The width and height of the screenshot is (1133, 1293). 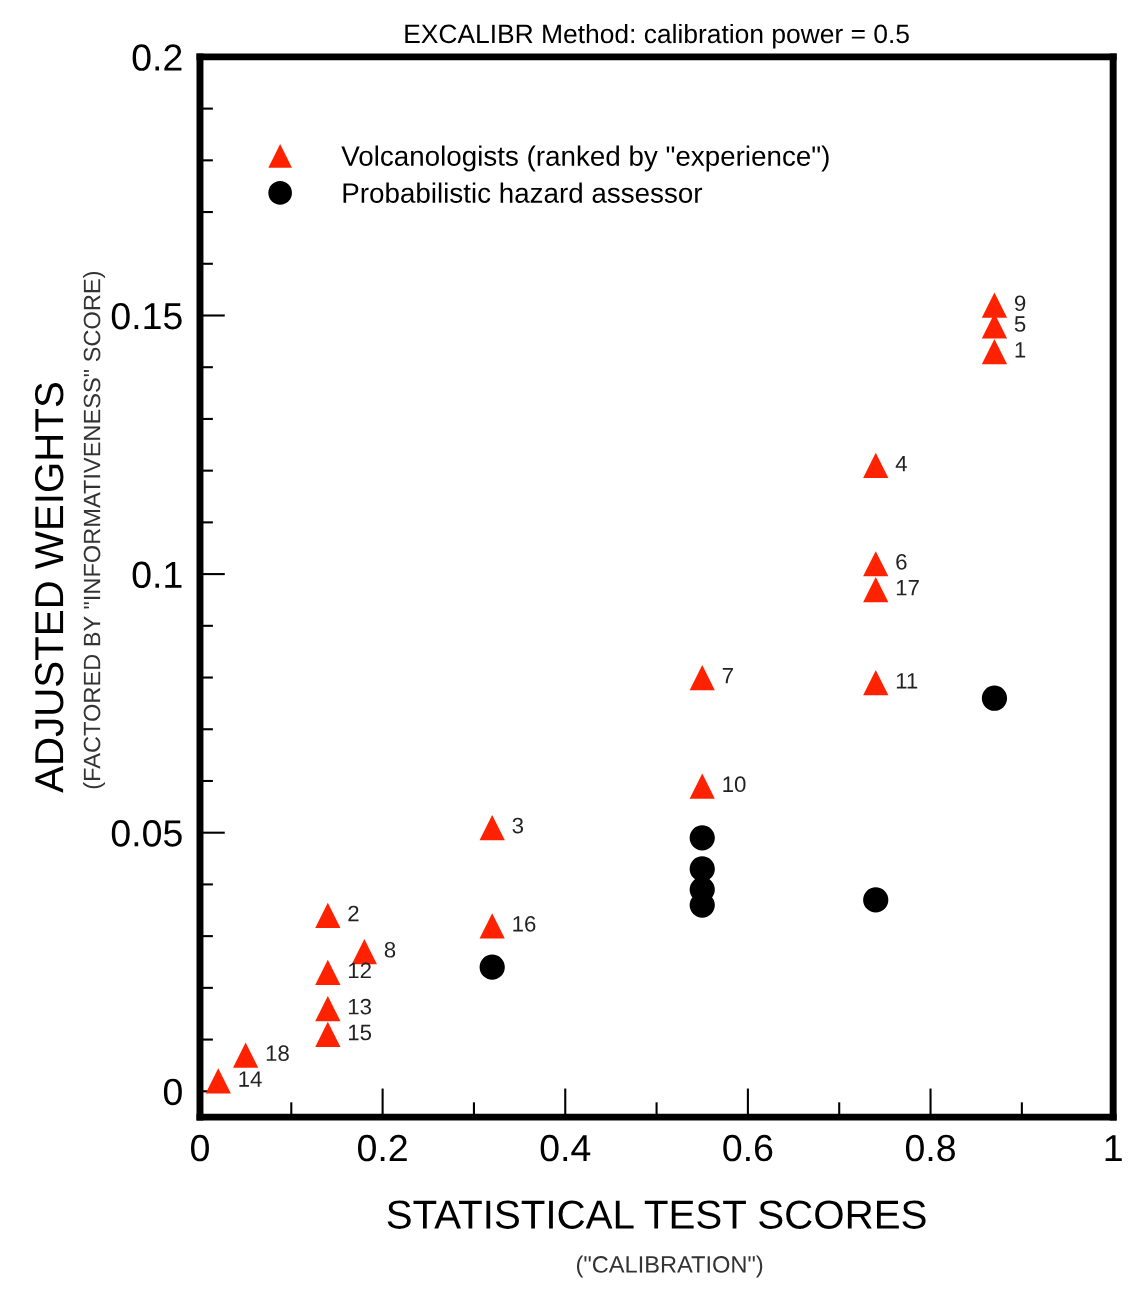 What do you see at coordinates (1020, 303) in the screenshot?
I see `annotation: 9` at bounding box center [1020, 303].